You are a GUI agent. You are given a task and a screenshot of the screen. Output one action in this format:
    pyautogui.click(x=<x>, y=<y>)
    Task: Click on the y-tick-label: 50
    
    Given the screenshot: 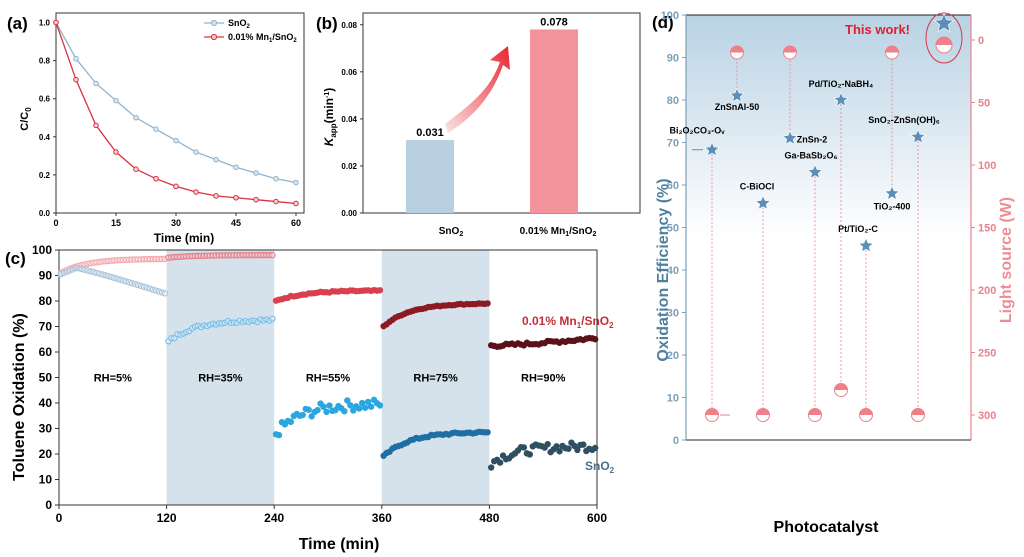 What is the action you would take?
    pyautogui.click(x=46, y=378)
    